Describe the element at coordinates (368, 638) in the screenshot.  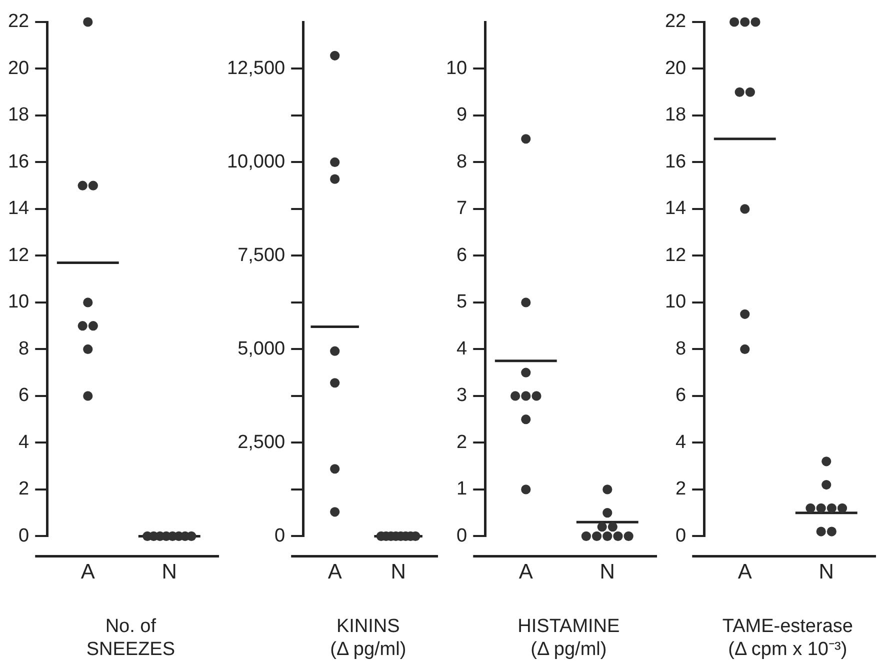
I see `x-axis-title: KININS (Δ pg/ml)` at that location.